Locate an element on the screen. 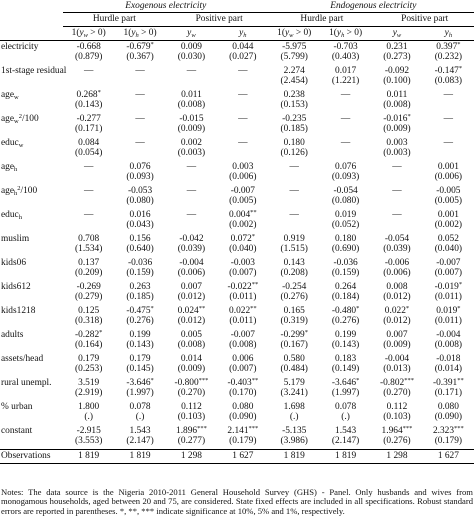 This screenshot has width=474, height=516. table-row-se: (0.080) (0.005) (0.080) (0.005) is located at coordinates (237, 202).